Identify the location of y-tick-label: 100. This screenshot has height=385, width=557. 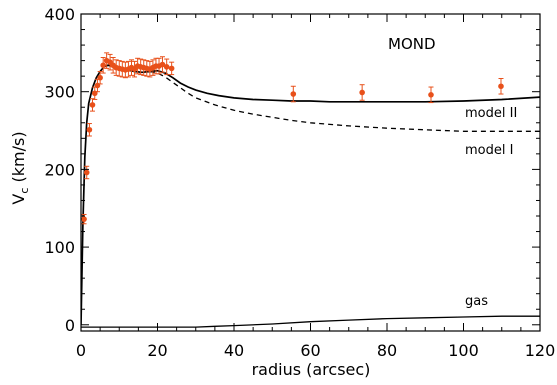
(59, 247).